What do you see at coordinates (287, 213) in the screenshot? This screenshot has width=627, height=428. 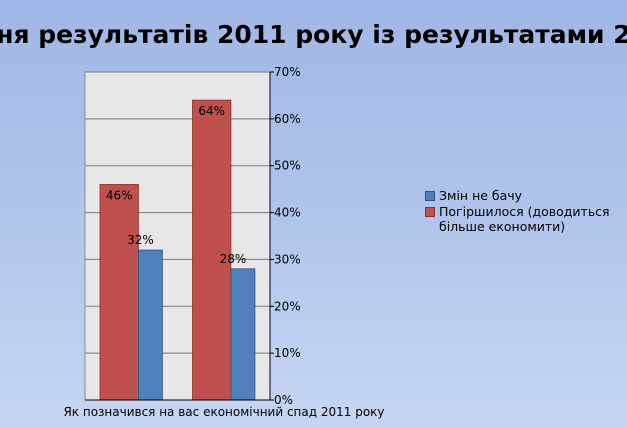 I see `y-tick-label: 40%` at bounding box center [287, 213].